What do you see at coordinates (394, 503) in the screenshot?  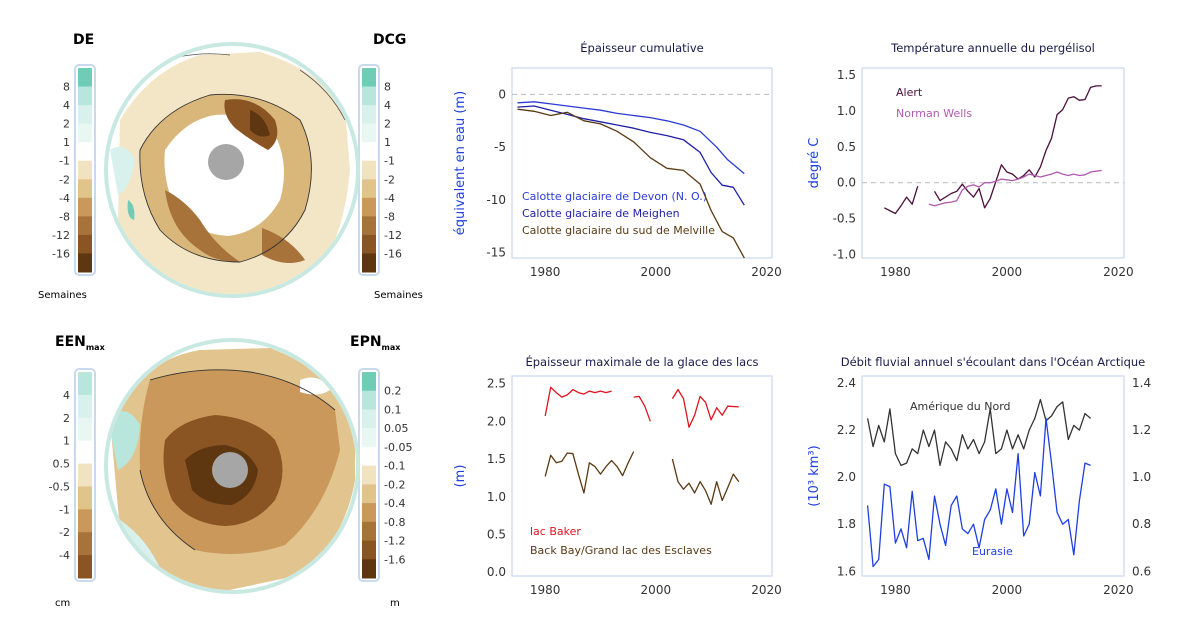 I see `colorbar-tick-label: -0.4` at bounding box center [394, 503].